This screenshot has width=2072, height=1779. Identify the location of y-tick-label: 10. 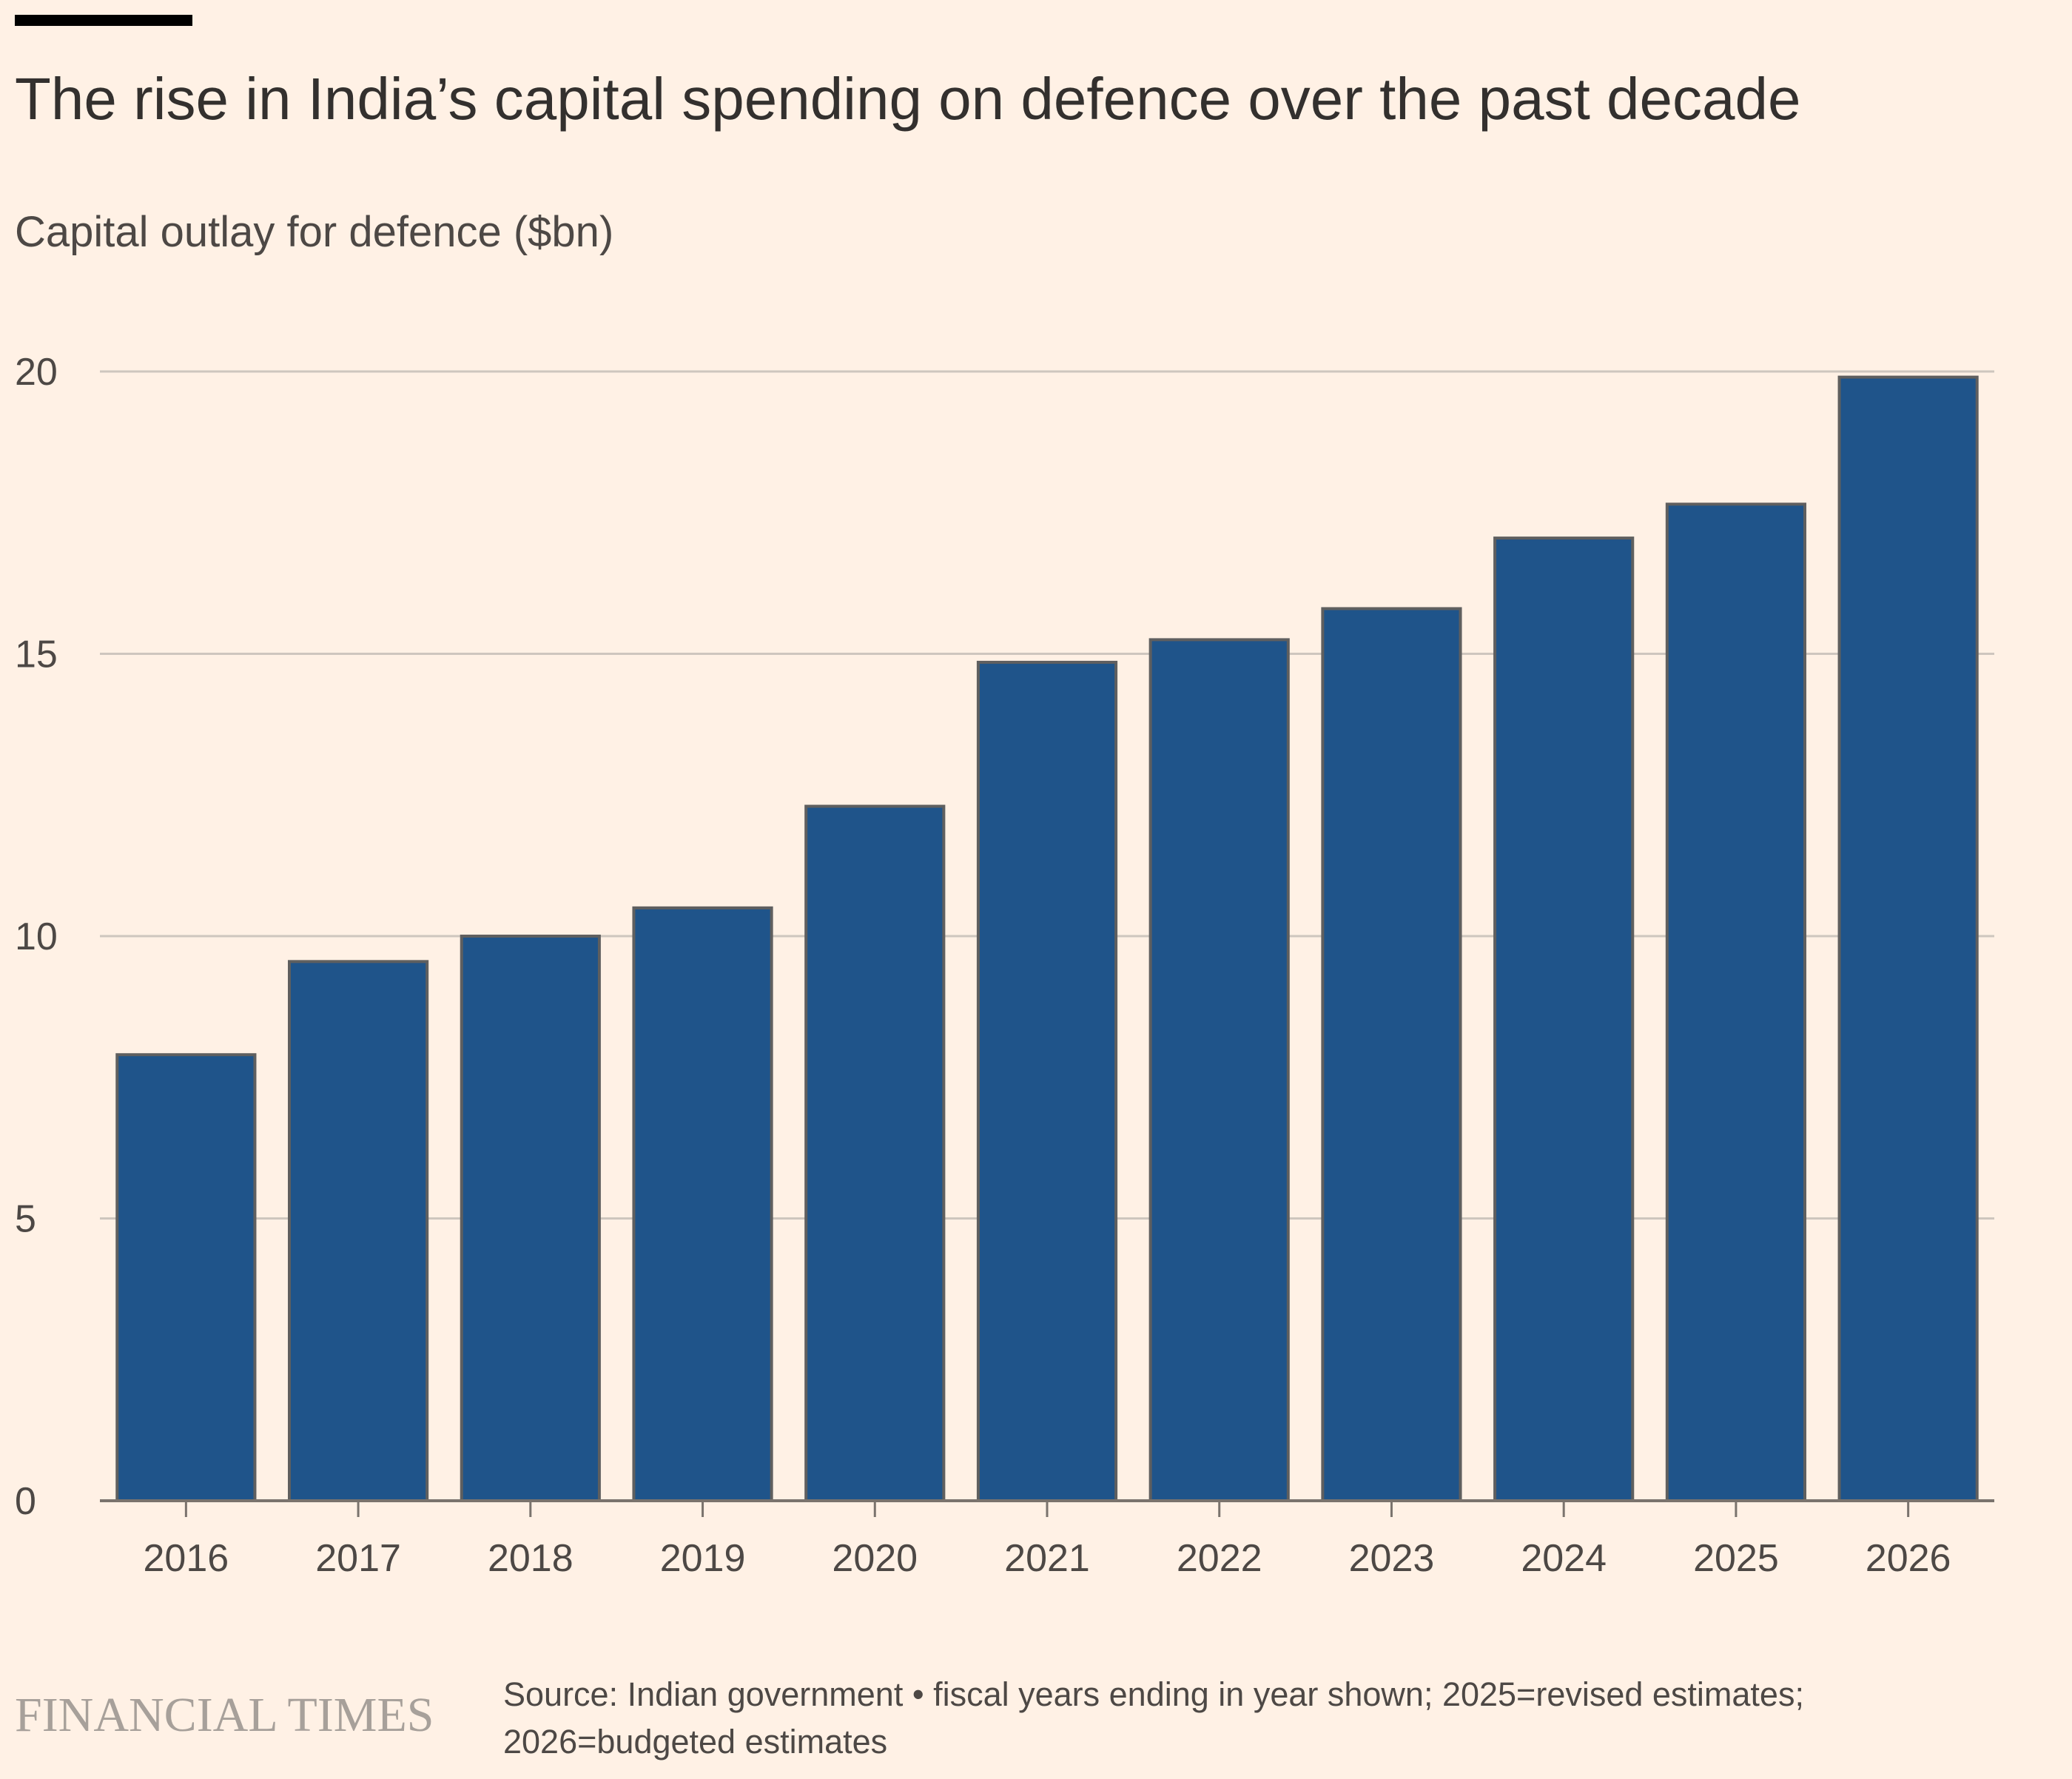
(36, 936).